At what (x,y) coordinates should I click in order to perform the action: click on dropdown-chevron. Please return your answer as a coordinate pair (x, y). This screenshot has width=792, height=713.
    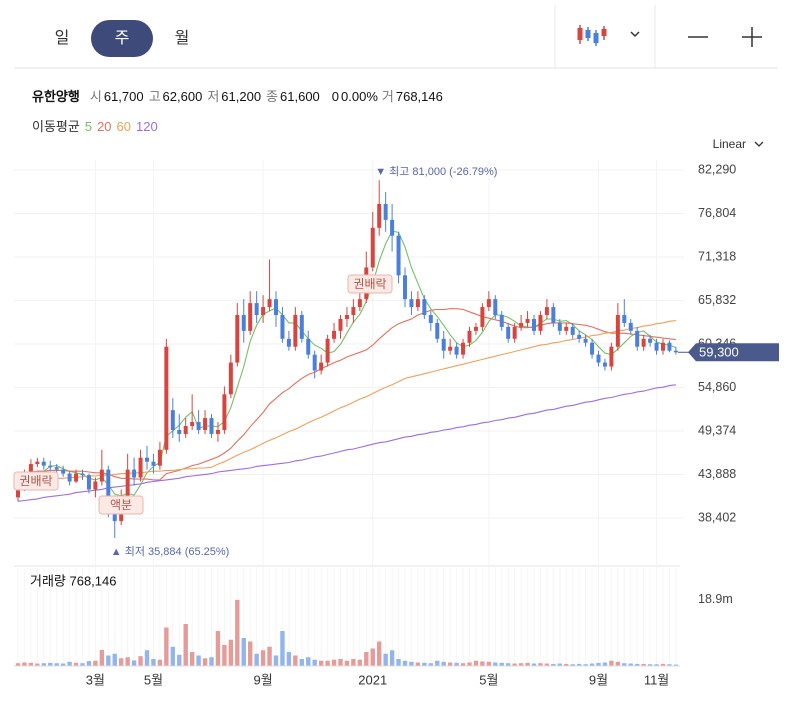
    Looking at the image, I should click on (635, 34).